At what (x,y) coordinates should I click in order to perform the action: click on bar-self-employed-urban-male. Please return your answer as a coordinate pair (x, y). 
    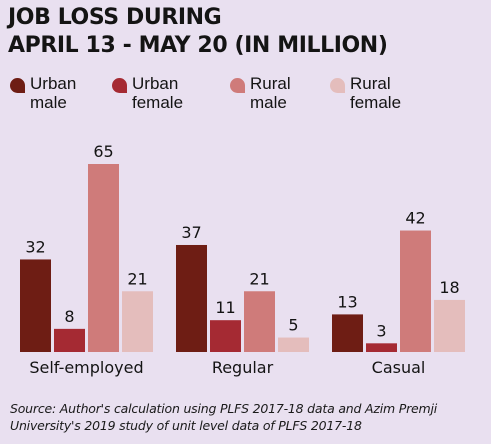
    Looking at the image, I should click on (35, 305).